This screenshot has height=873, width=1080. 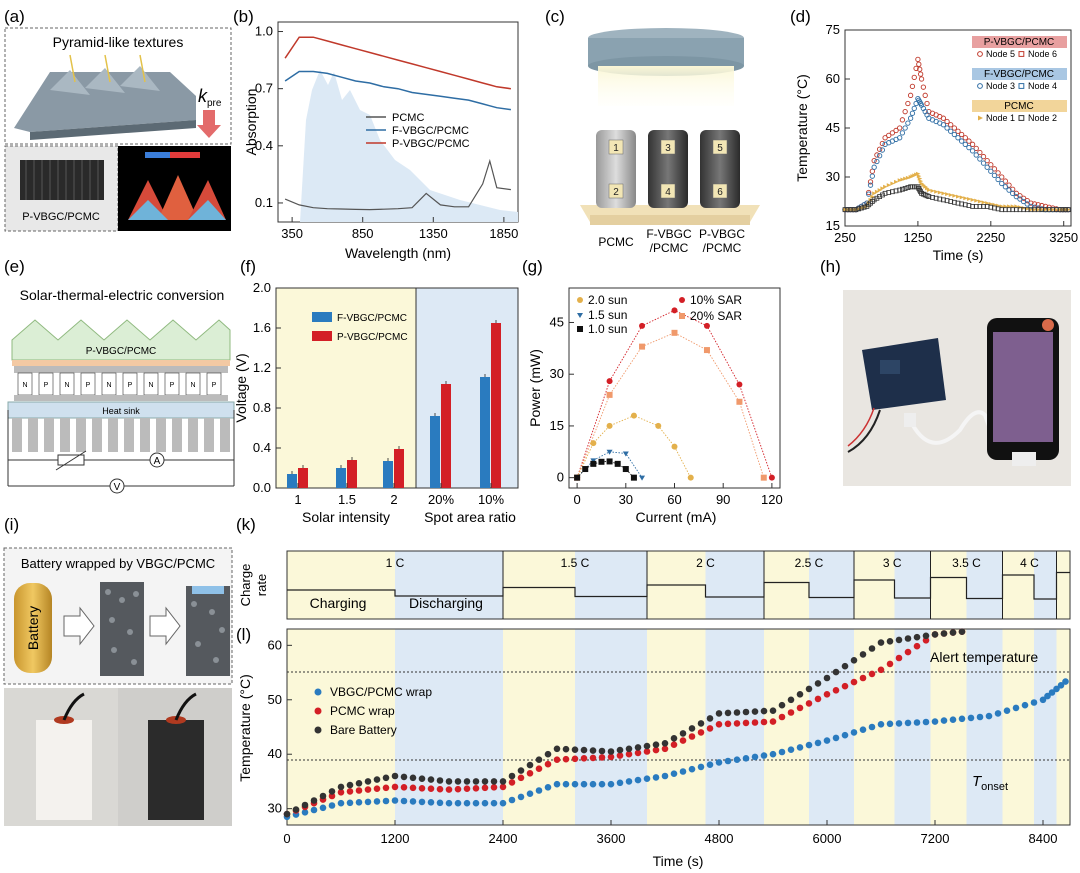 What do you see at coordinates (616, 148) in the screenshot?
I see `node-1: 1` at bounding box center [616, 148].